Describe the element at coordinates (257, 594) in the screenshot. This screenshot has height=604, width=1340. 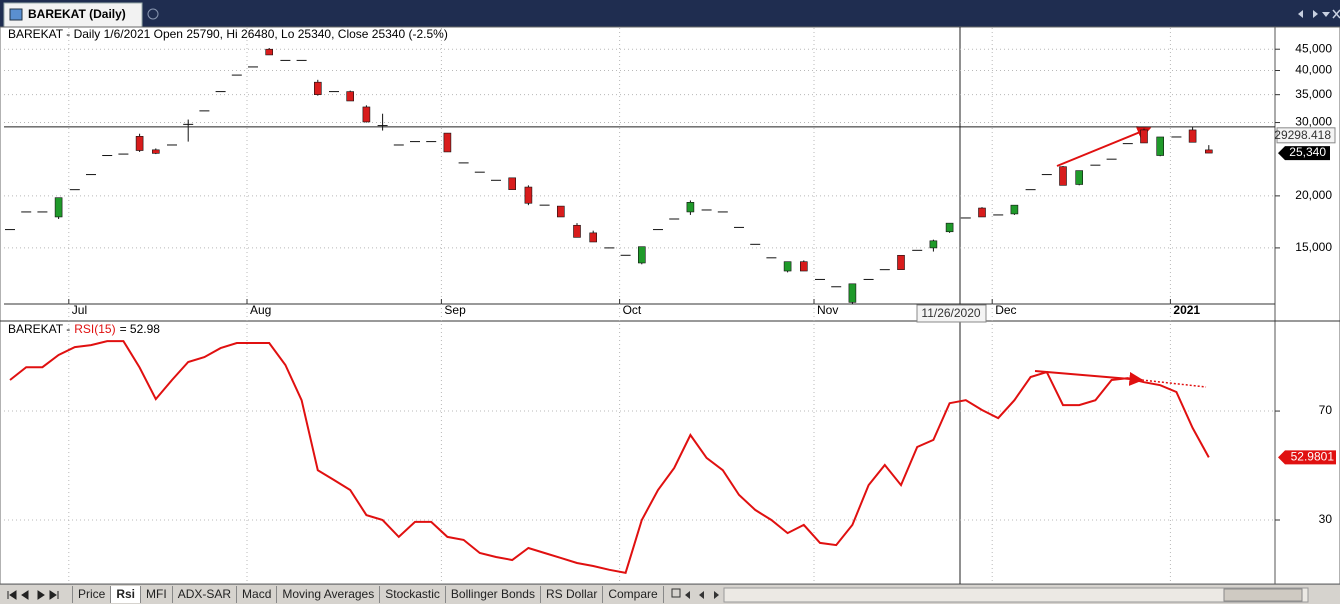
I see `sheet-tab: Macd` at that location.